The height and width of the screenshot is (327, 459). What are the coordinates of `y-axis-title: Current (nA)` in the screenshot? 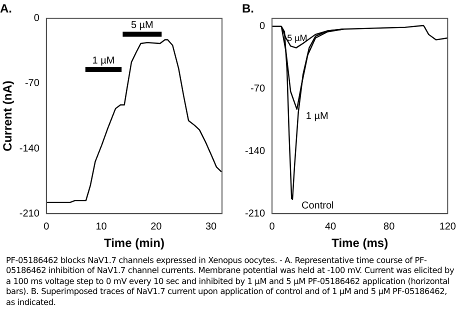 It's located at (7, 116).